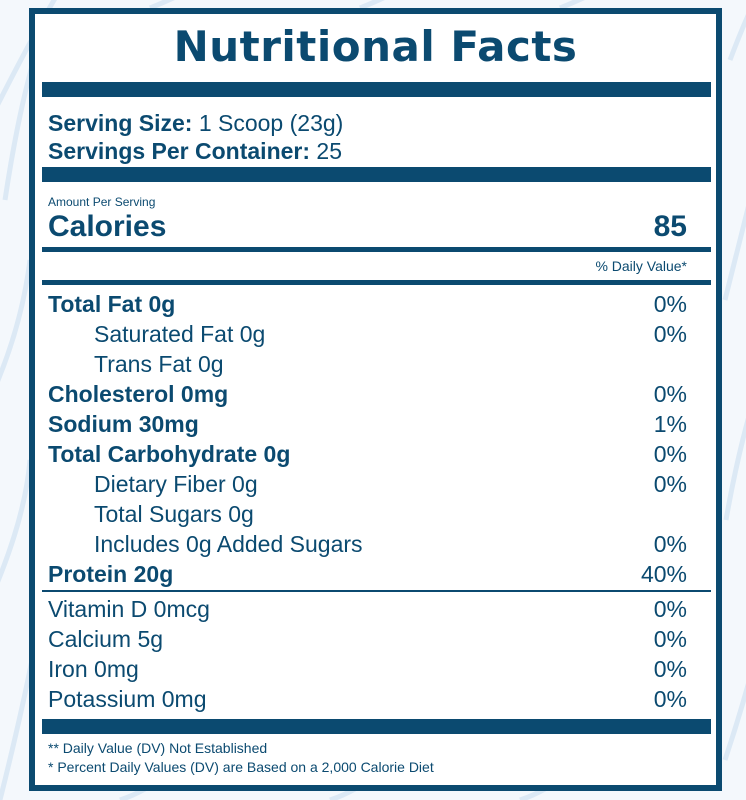 The width and height of the screenshot is (746, 800). Describe the element at coordinates (271, 123) in the screenshot. I see `serving-size-value: 1 Scoop (23g)` at that location.